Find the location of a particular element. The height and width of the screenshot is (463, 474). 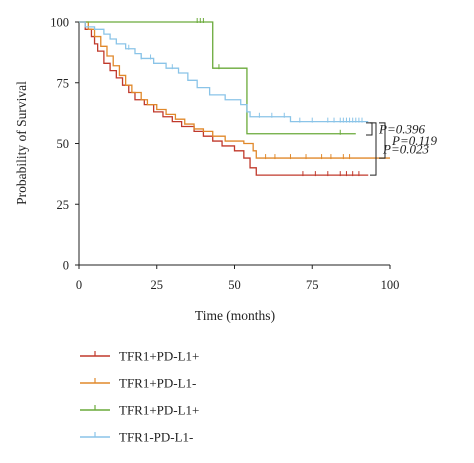

x-tick-label: 0 is located at coordinates (79, 285).